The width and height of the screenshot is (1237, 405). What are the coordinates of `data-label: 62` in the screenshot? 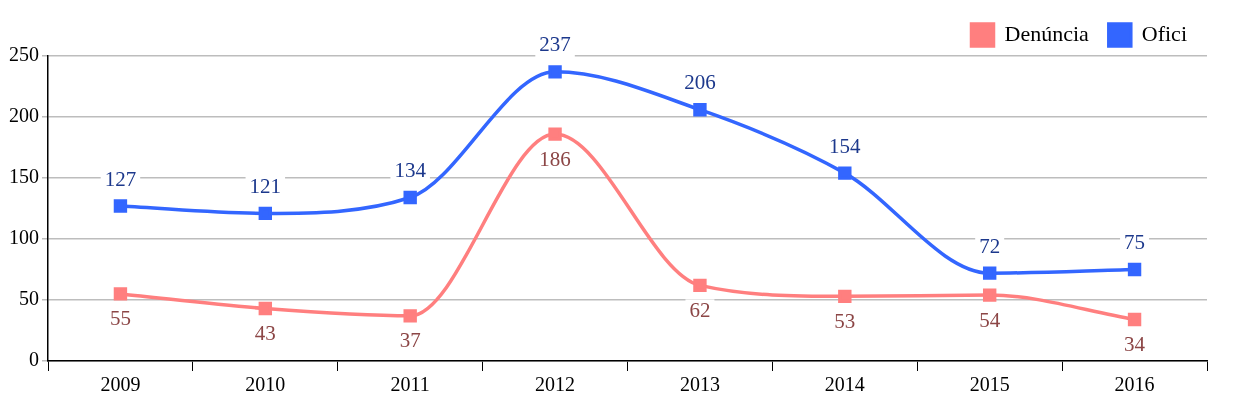 It's located at (700, 309).